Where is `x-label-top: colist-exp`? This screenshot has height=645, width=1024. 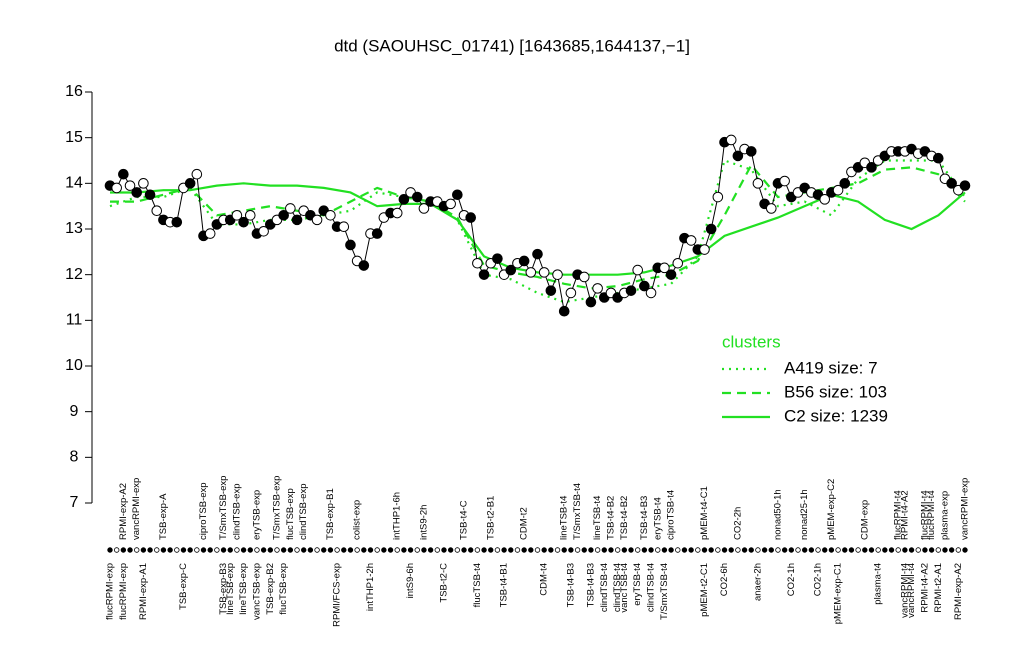 x-label-top: colist-exp is located at coordinates (357, 520).